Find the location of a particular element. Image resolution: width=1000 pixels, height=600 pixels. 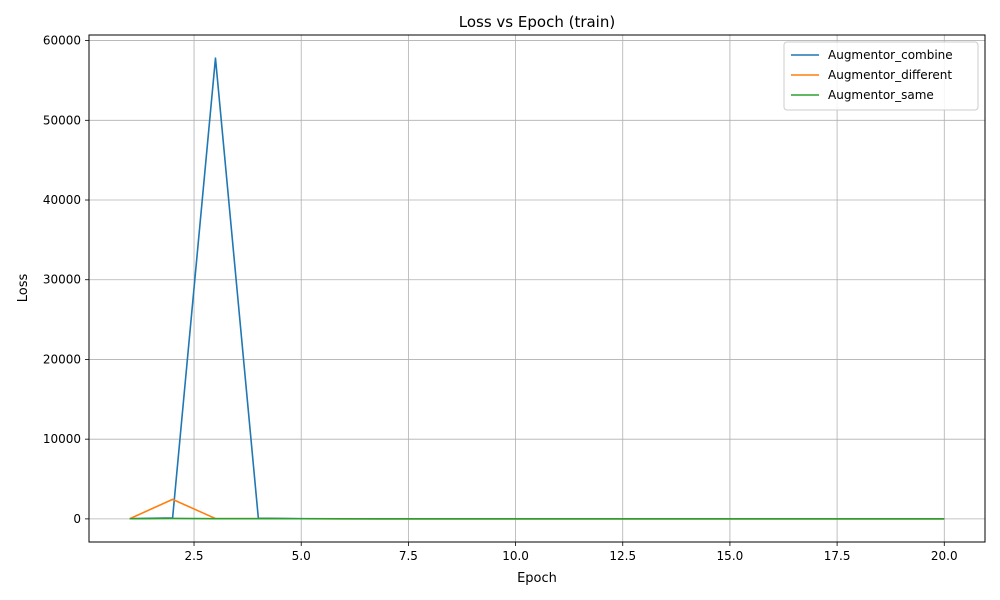

x-tick-label: 7.5 is located at coordinates (408, 556).